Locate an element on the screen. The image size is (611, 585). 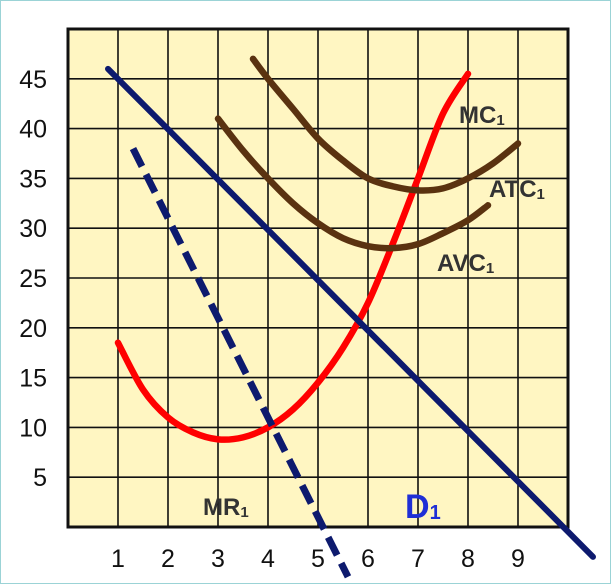
x-axis-ticks: 1 2 3 4 5 6 7 8 9 is located at coordinates (318, 559).